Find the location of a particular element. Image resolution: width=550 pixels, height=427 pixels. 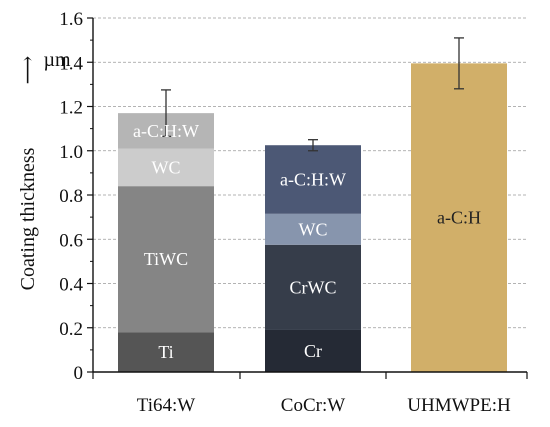

segment-label: TiWC is located at coordinates (166, 259).